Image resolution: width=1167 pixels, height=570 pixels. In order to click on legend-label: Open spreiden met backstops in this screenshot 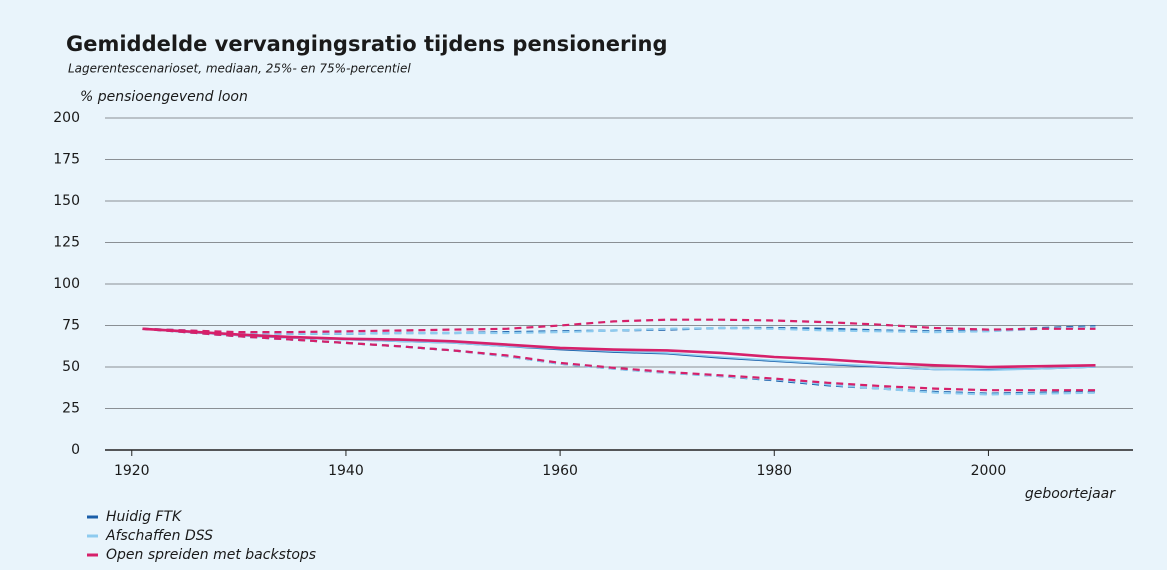, I will do `click(211, 555)`.